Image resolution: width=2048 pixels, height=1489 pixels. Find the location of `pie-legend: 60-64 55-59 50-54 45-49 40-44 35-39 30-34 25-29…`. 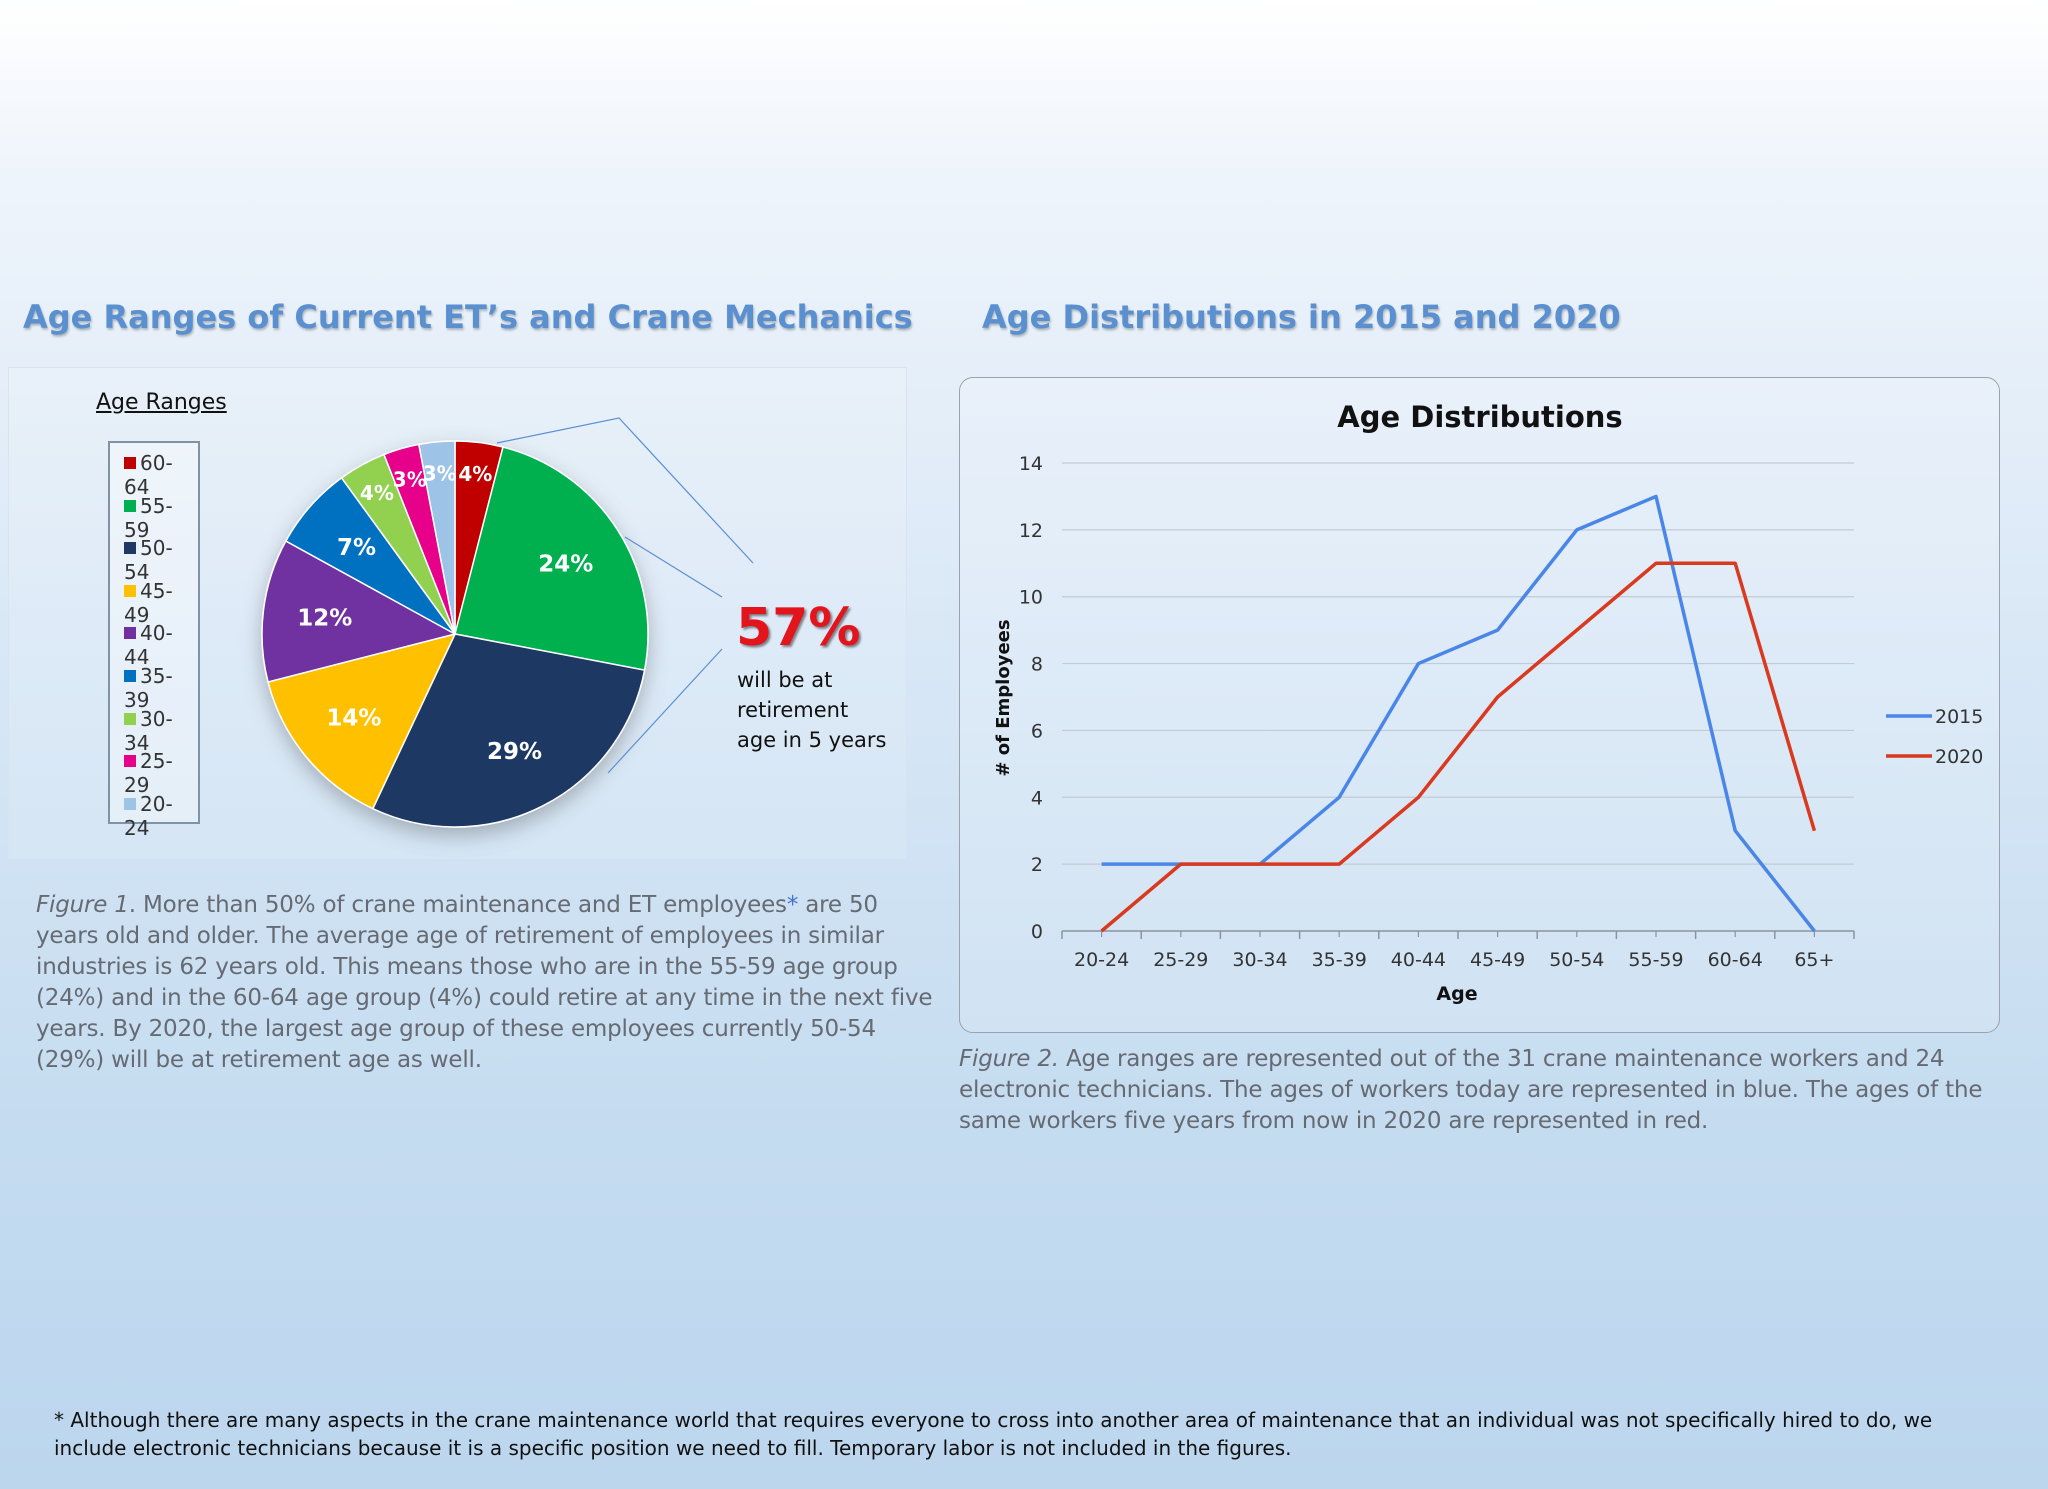

pie-legend: 60-64 55-59 50-54 45-49 40-44 35-39 30-34 25-29… is located at coordinates (154, 640).